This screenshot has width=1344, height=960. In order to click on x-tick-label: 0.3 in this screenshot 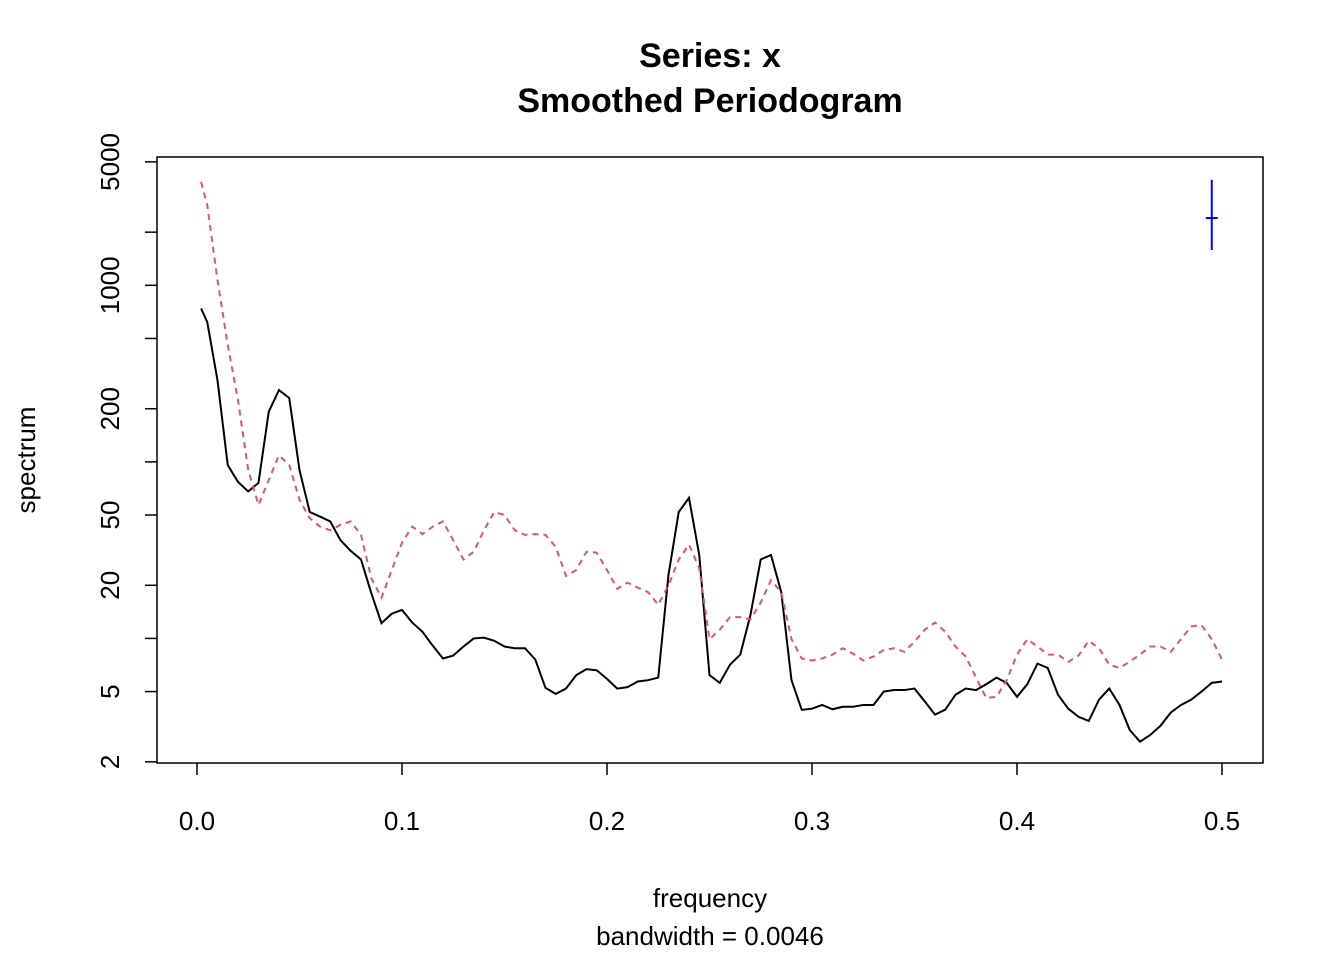, I will do `click(812, 821)`.